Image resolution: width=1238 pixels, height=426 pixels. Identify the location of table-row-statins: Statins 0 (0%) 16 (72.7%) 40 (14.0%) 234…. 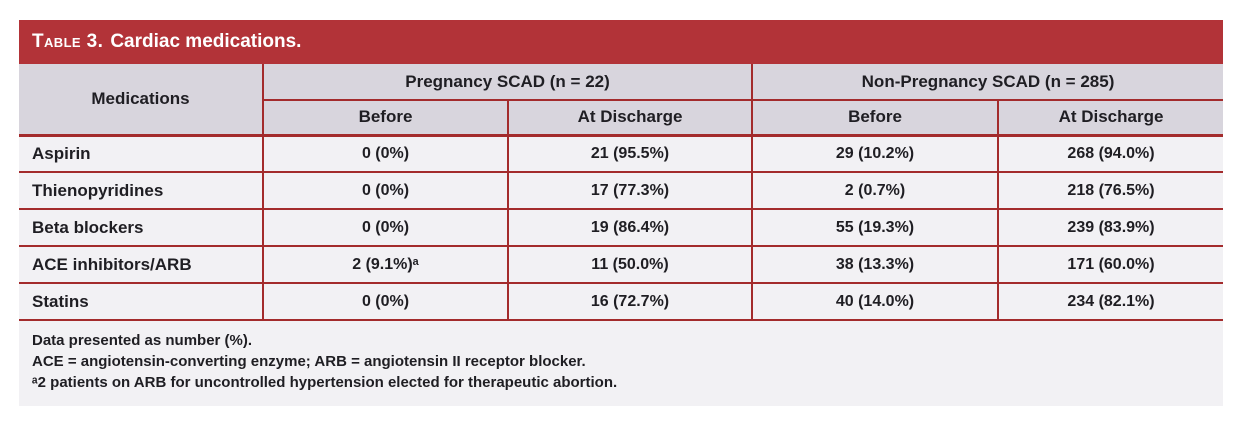
(621, 302).